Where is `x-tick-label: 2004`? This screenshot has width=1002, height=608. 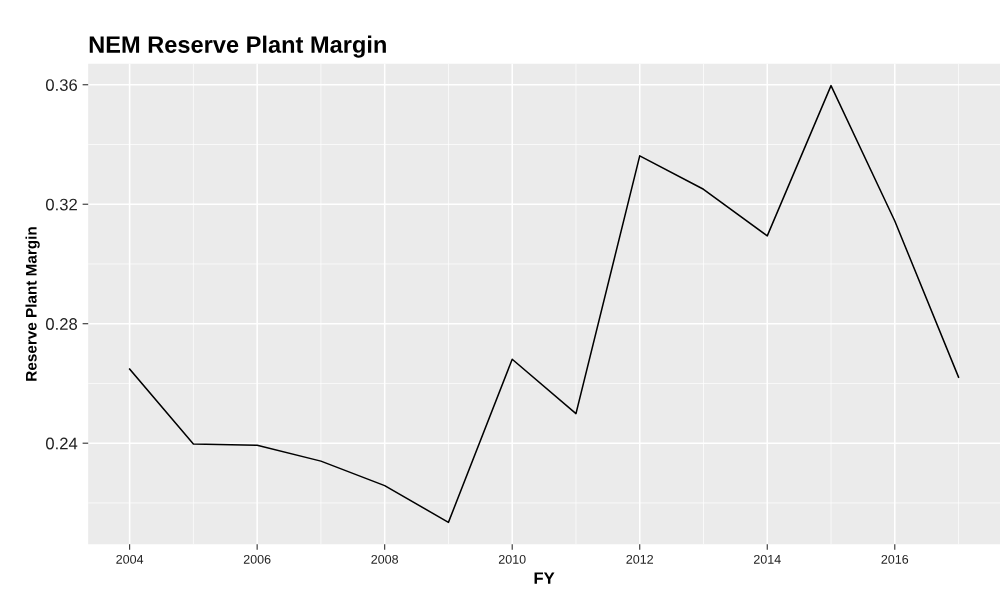
x-tick-label: 2004 is located at coordinates (130, 559).